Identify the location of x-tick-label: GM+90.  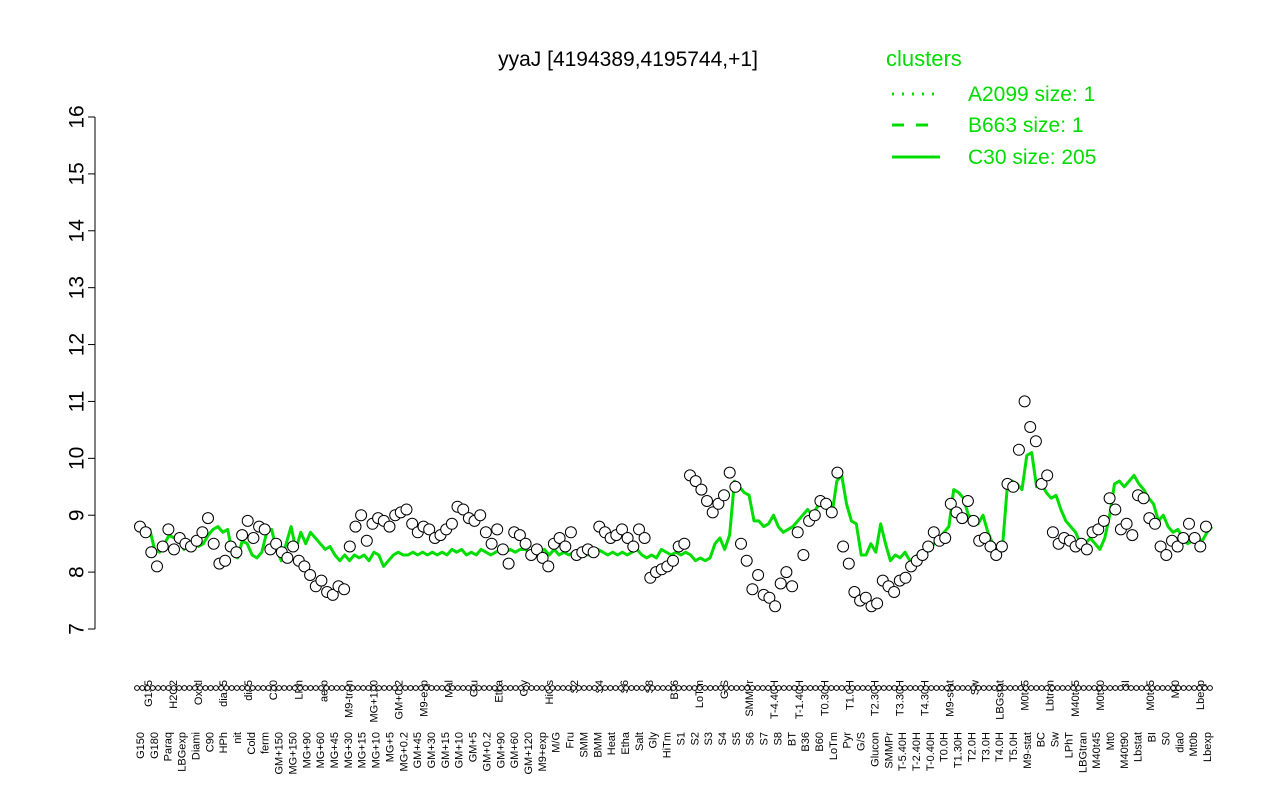
(501, 750).